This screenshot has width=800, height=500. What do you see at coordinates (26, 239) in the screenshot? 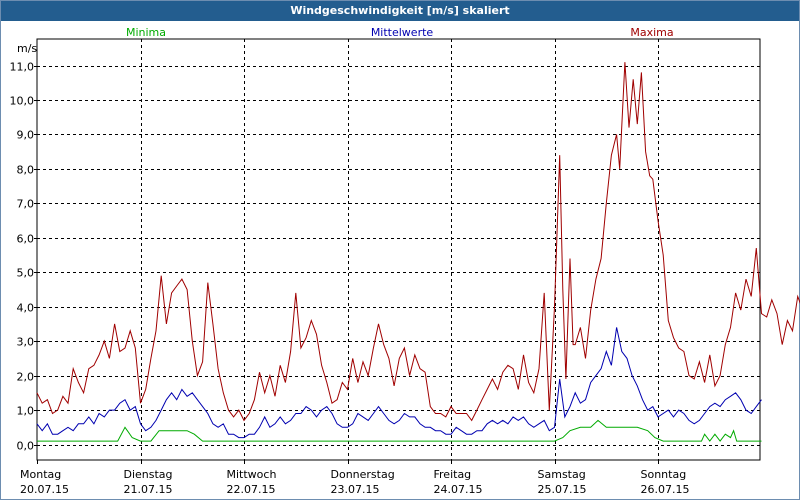
I see `y-tick-label: 6,0` at bounding box center [26, 239].